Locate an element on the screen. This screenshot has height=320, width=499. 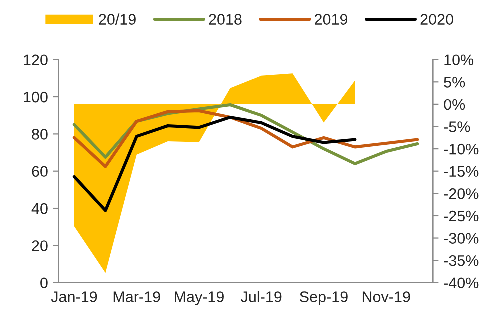
legend-label: 2020 is located at coordinates (437, 19).